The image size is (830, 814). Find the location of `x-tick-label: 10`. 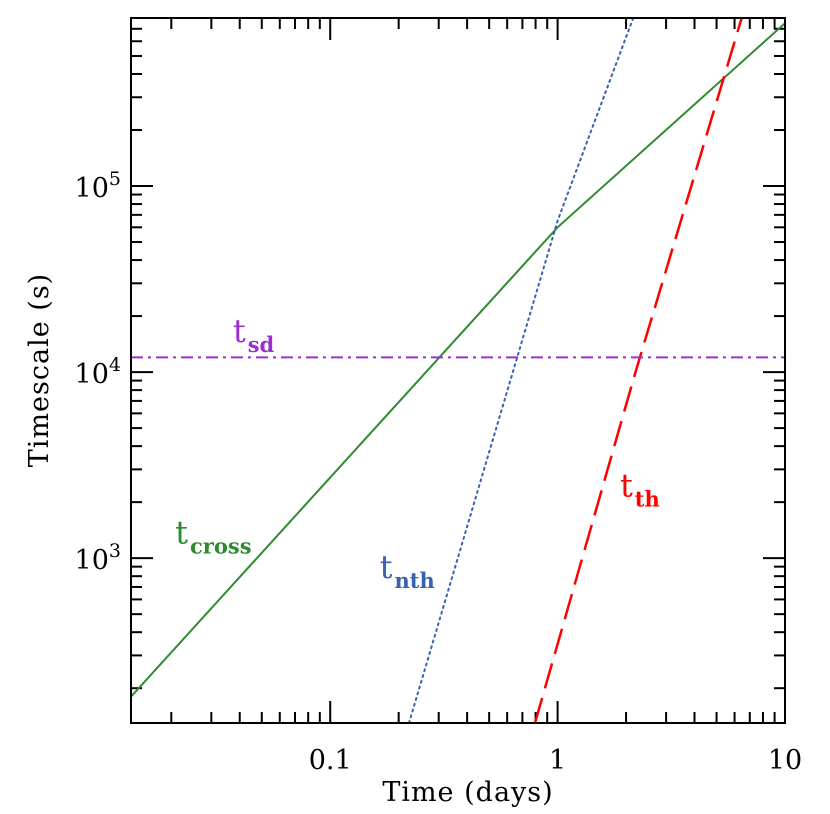

x-tick-label: 10 is located at coordinates (785, 760).